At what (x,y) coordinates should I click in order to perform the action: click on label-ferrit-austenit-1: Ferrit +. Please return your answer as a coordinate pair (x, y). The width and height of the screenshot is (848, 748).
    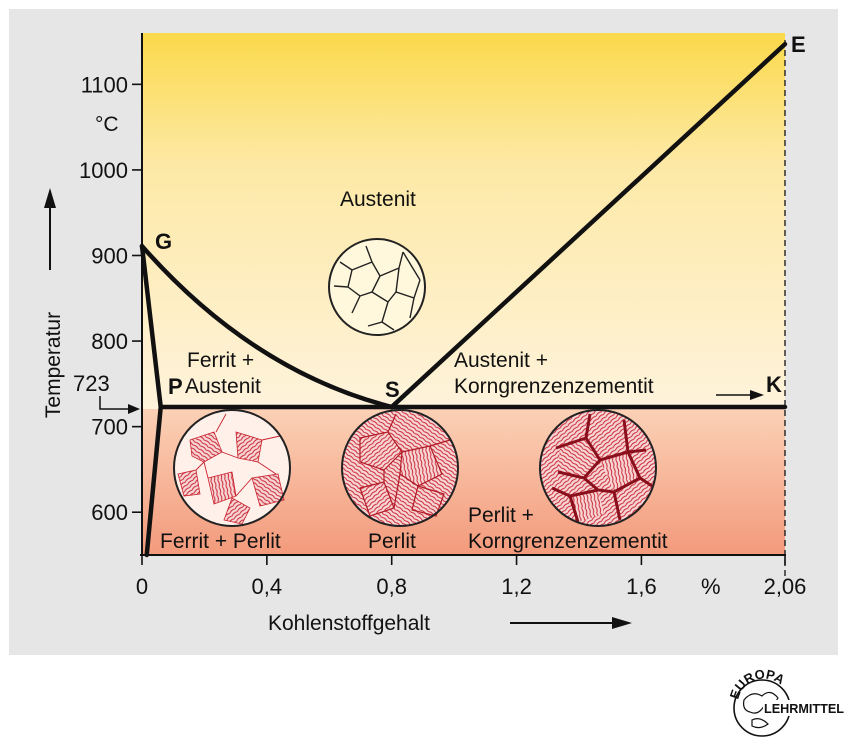
    Looking at the image, I should click on (220, 360).